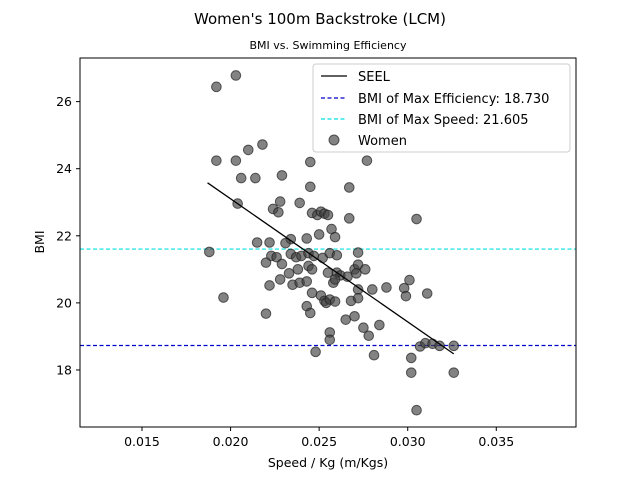 The height and width of the screenshot is (480, 640). I want to click on x-axis-label: Speed / Kg (m/Kgs), so click(328, 462).